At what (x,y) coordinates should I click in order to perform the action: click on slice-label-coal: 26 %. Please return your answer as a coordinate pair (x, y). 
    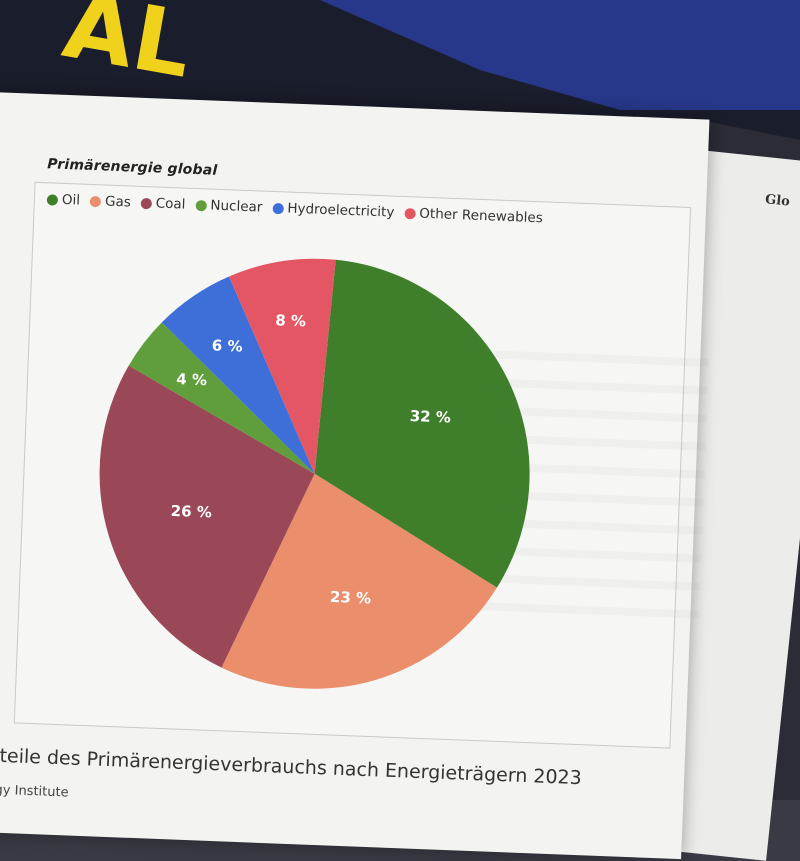
    Looking at the image, I should click on (191, 512).